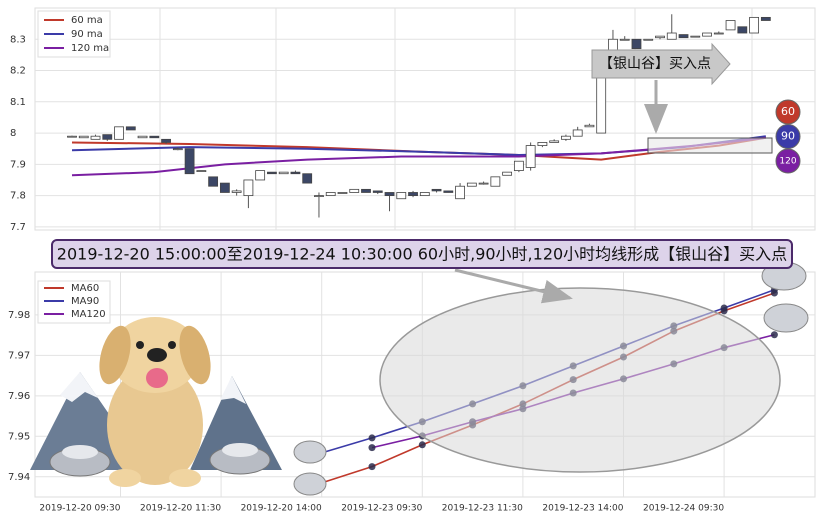  I want to click on y-tick-label: 7.97, so click(19, 355).